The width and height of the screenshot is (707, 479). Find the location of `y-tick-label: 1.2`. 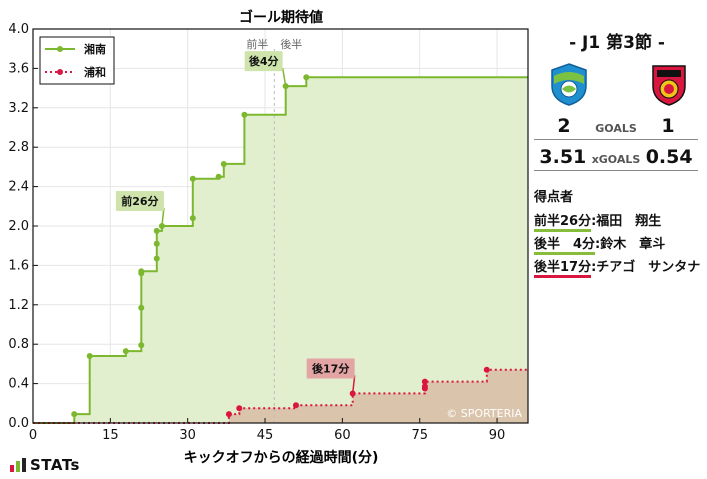

y-tick-label: 1.2 is located at coordinates (18, 305).